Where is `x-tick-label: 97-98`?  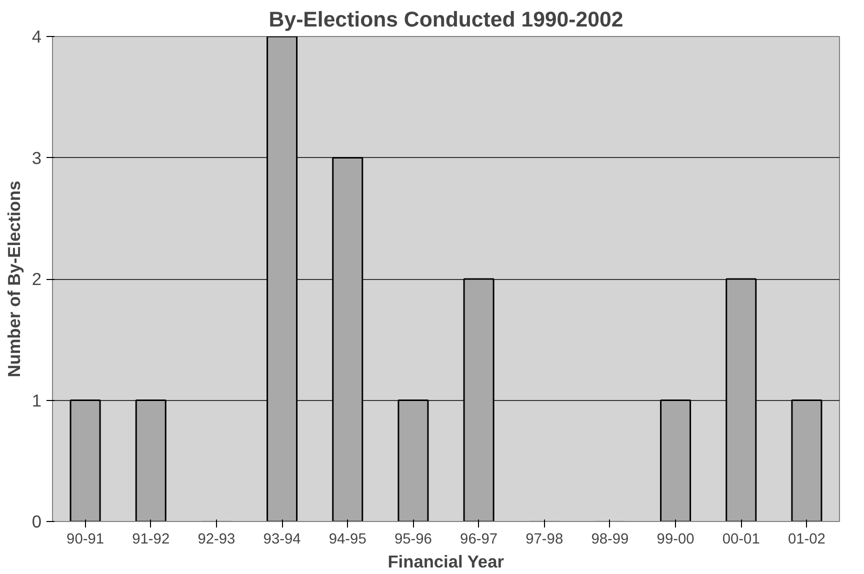
x-tick-label: 97-98 is located at coordinates (545, 540).